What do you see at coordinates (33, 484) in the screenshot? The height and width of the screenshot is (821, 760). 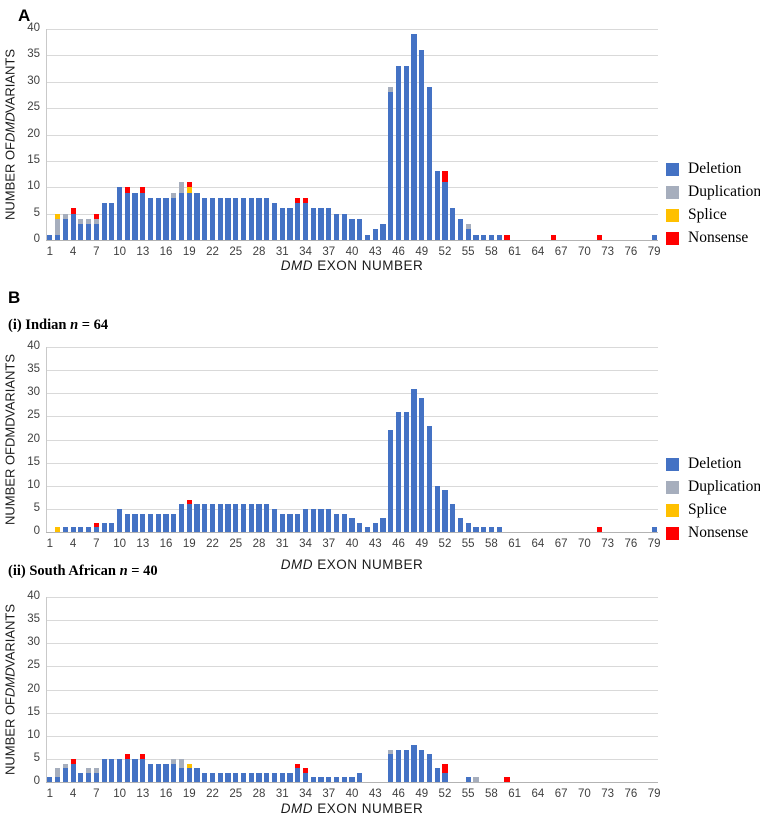 I see `y-tick-label: 10` at bounding box center [33, 484].